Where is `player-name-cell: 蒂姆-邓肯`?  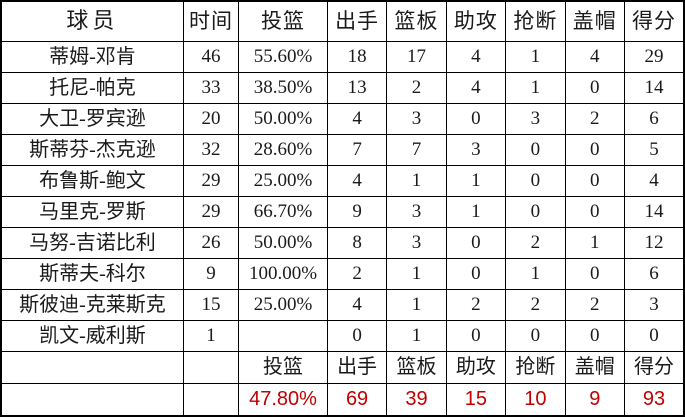 player-name-cell: 蒂姆-邓肯 is located at coordinates (92, 56).